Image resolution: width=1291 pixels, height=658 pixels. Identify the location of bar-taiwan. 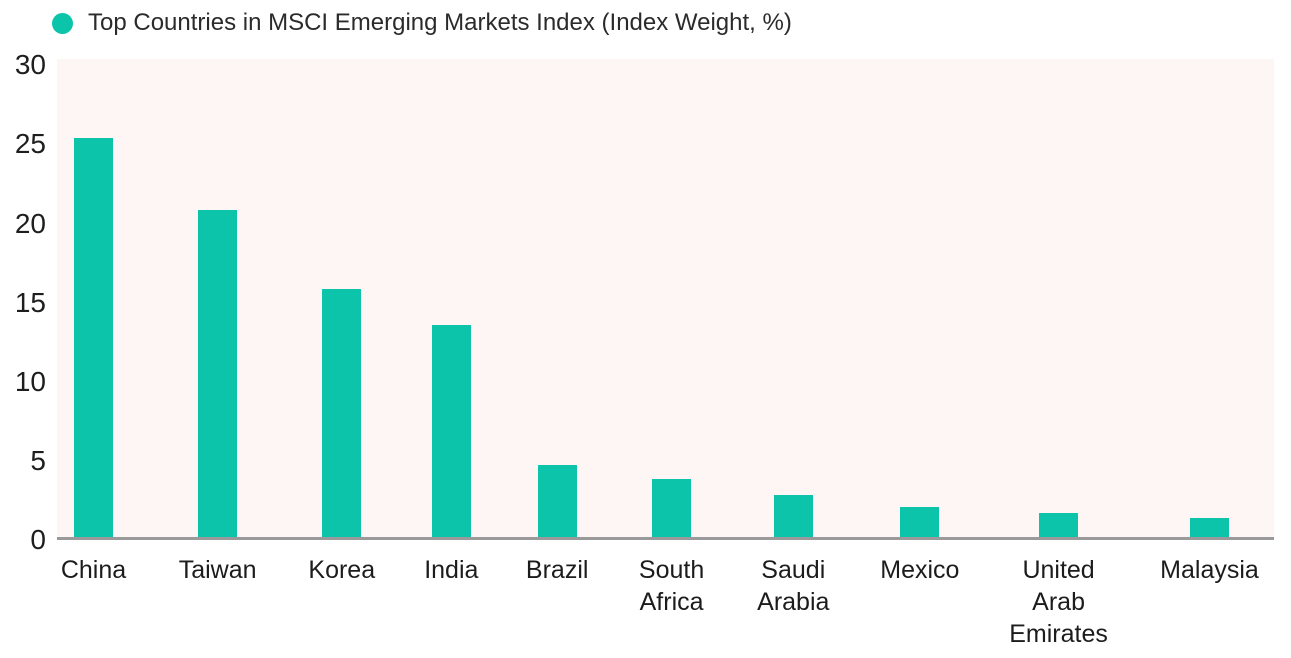
(218, 373).